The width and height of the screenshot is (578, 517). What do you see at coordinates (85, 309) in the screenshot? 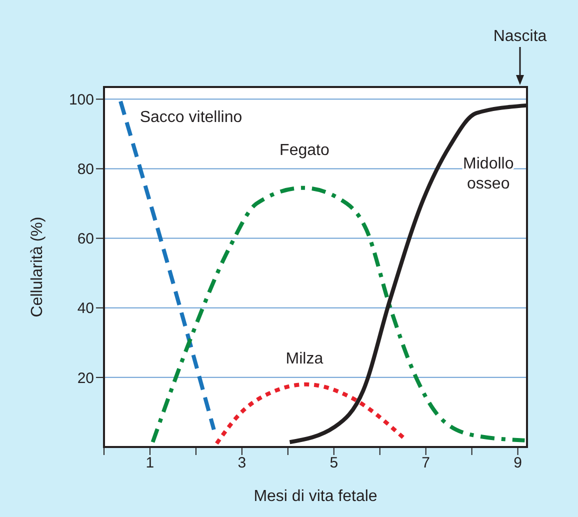
I see `y-tick-label: 40` at bounding box center [85, 309].